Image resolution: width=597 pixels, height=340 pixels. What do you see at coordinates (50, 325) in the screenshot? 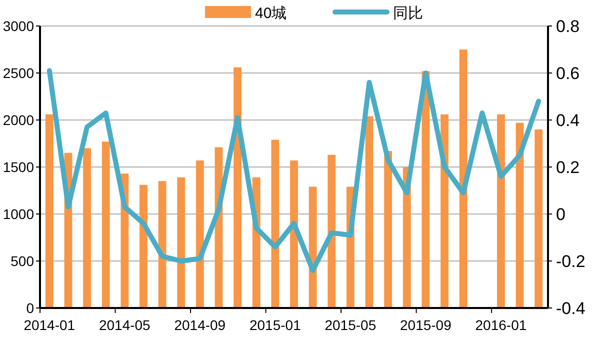
I see `x-tick-label: 2014-01` at bounding box center [50, 325].